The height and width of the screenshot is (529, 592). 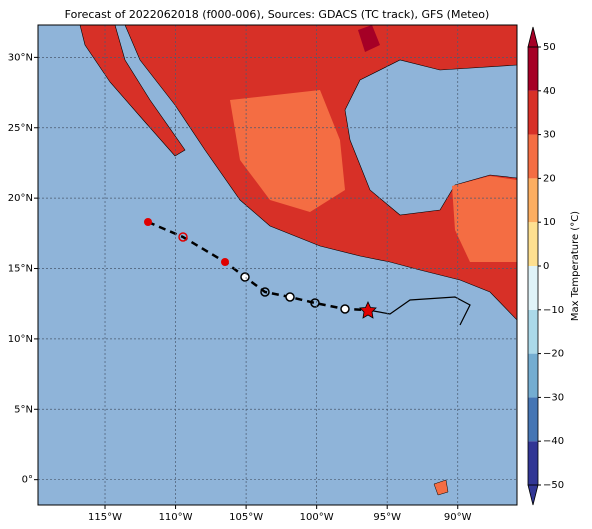 I want to click on colorbar-extend-top, so click(x=533, y=37).